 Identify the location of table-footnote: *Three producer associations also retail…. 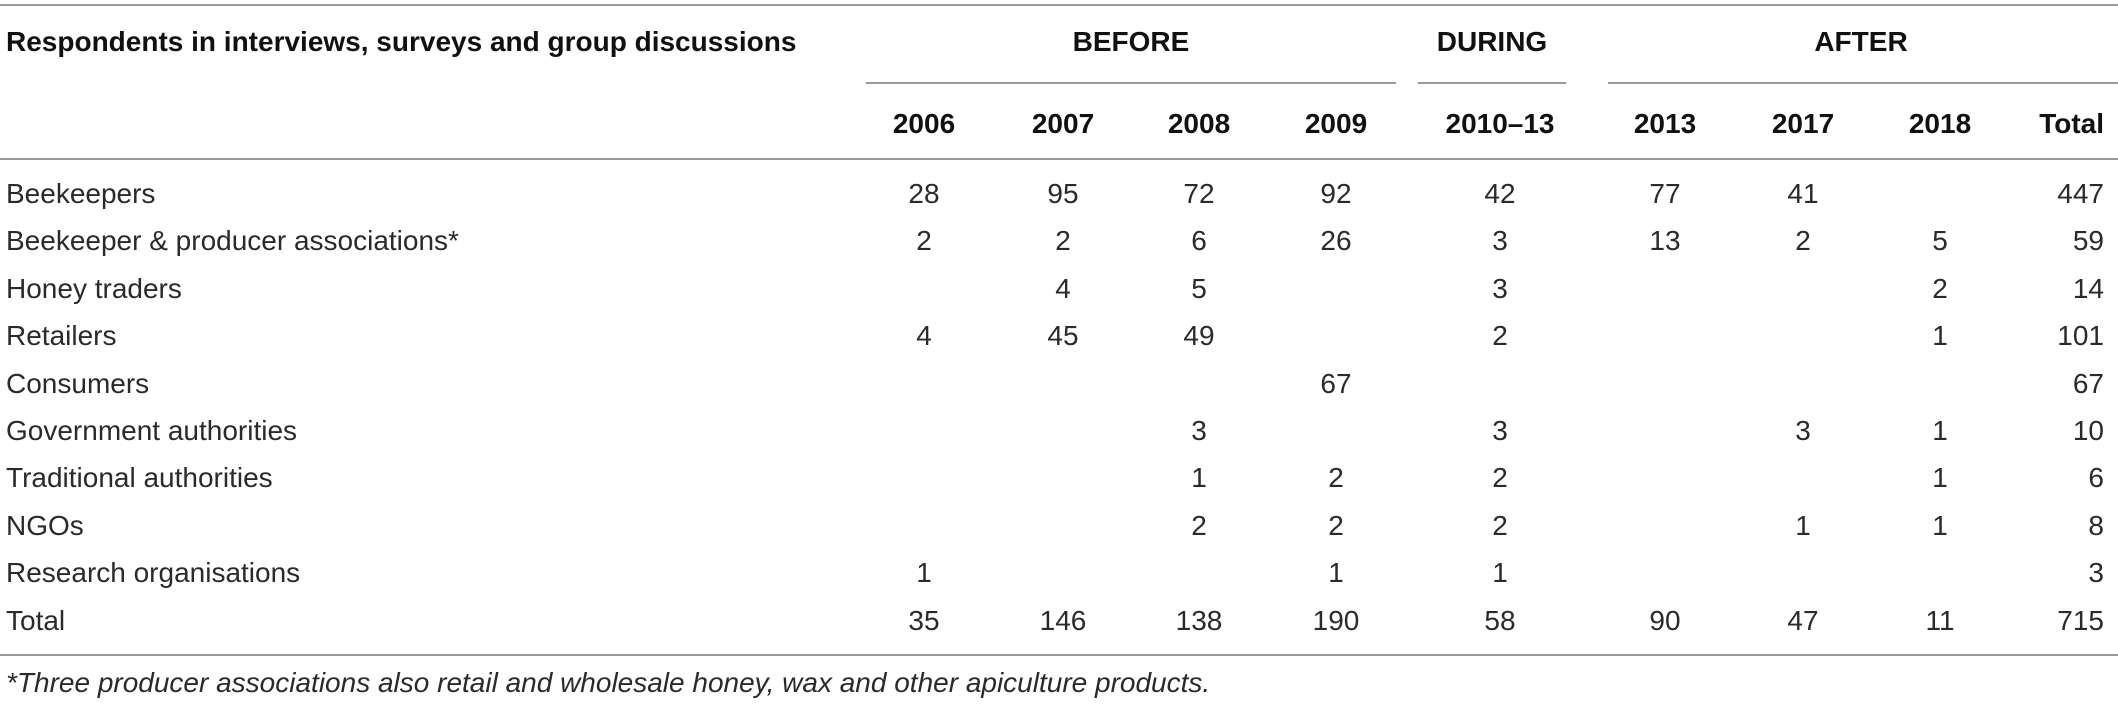
(608, 682).